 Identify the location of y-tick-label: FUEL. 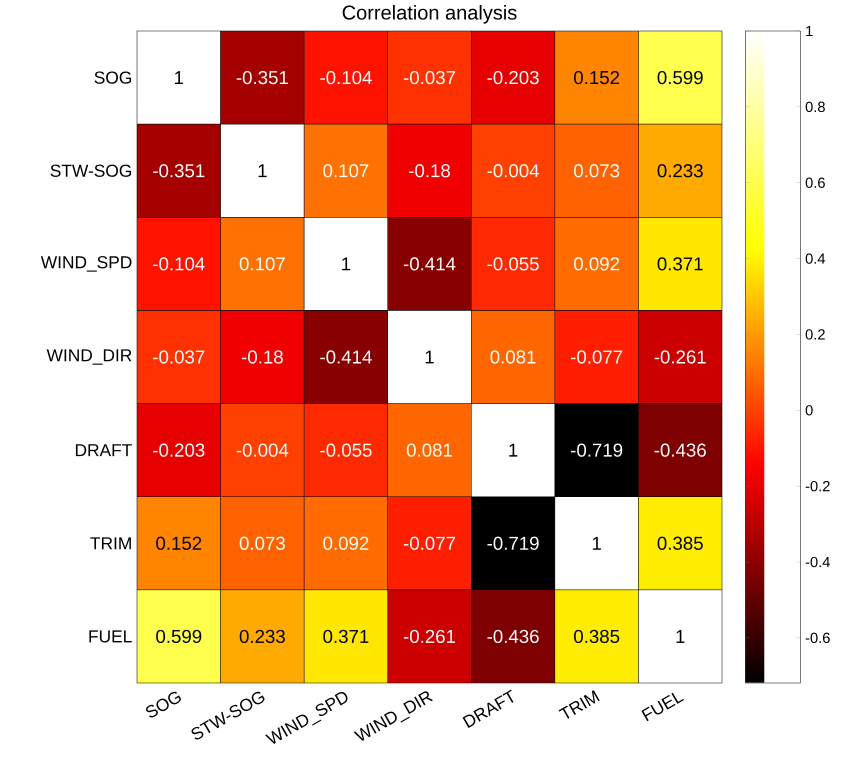
(110, 636).